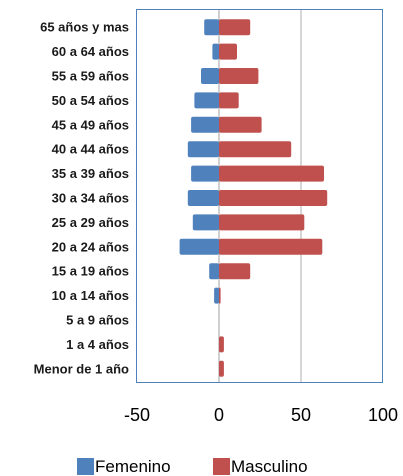 This screenshot has width=403, height=476. What do you see at coordinates (269, 466) in the screenshot?
I see `legend-label-masculino: Masculino` at bounding box center [269, 466].